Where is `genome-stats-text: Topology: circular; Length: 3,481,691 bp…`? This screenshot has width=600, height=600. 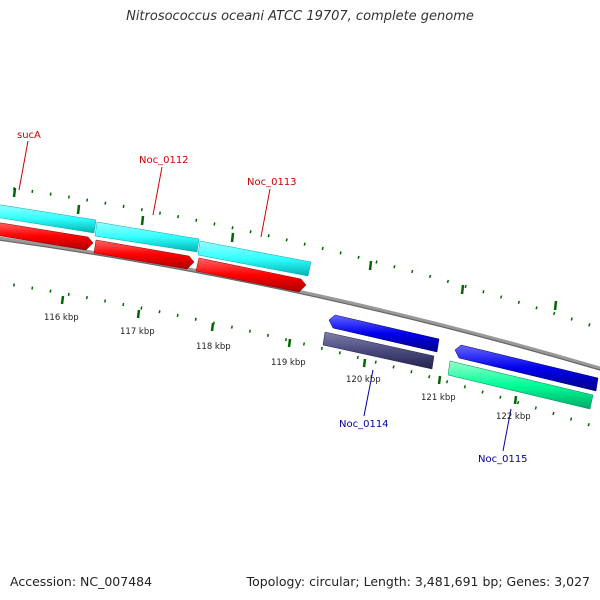
genome-stats-text: Topology: circular; Length: 3,481,691 bp… is located at coordinates (418, 581).